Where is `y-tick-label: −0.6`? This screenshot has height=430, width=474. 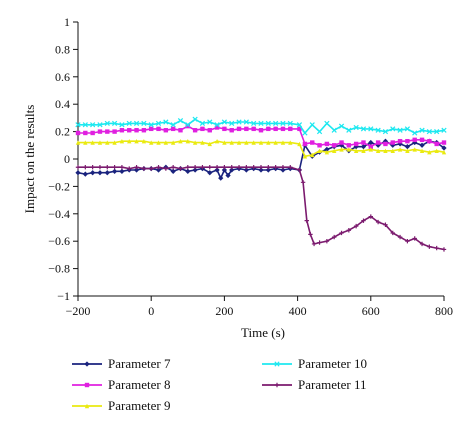 y-tick-label: −0.6 is located at coordinates (59, 241).